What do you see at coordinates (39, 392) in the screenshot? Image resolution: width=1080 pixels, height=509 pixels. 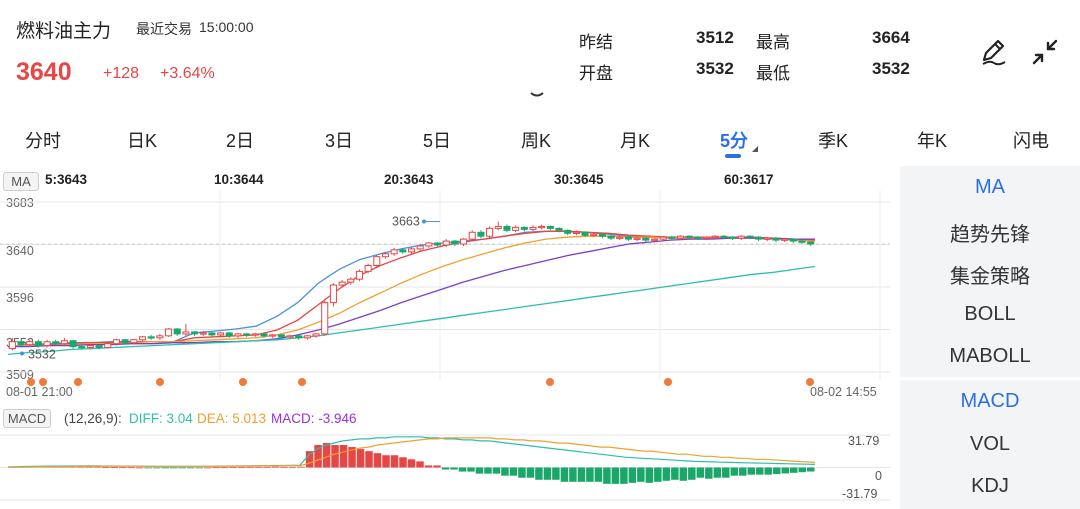 I see `x-start-label: 08-01 21:00` at bounding box center [39, 392].